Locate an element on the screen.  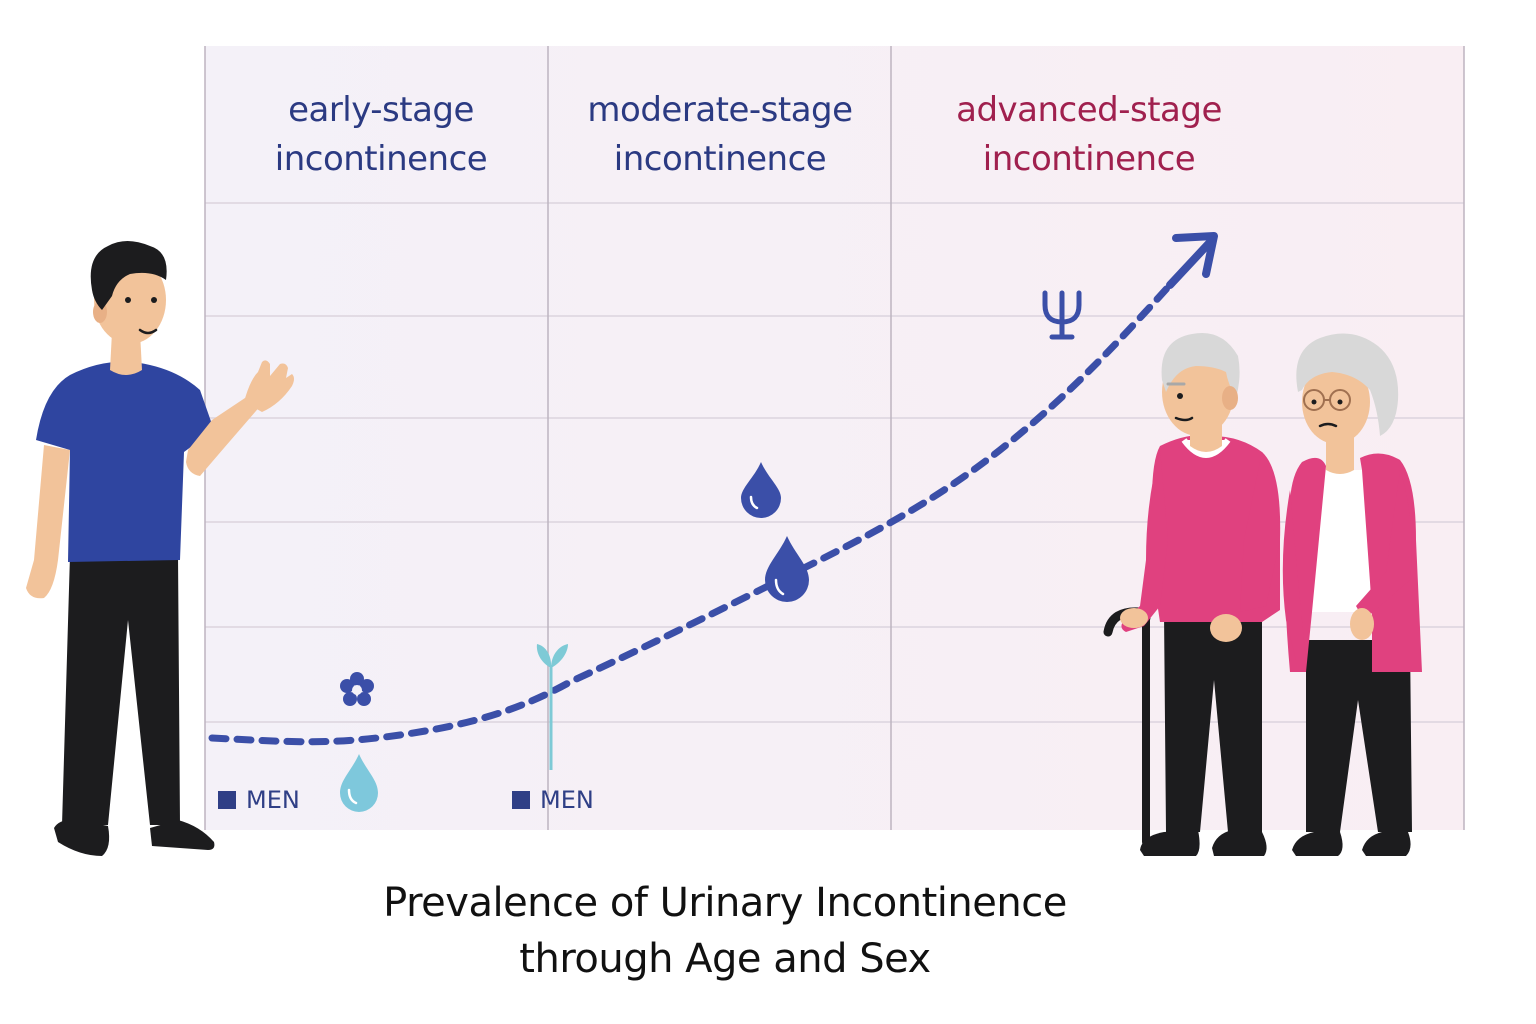
stage-title-line1: advanced-stage is located at coordinates (1089, 110).